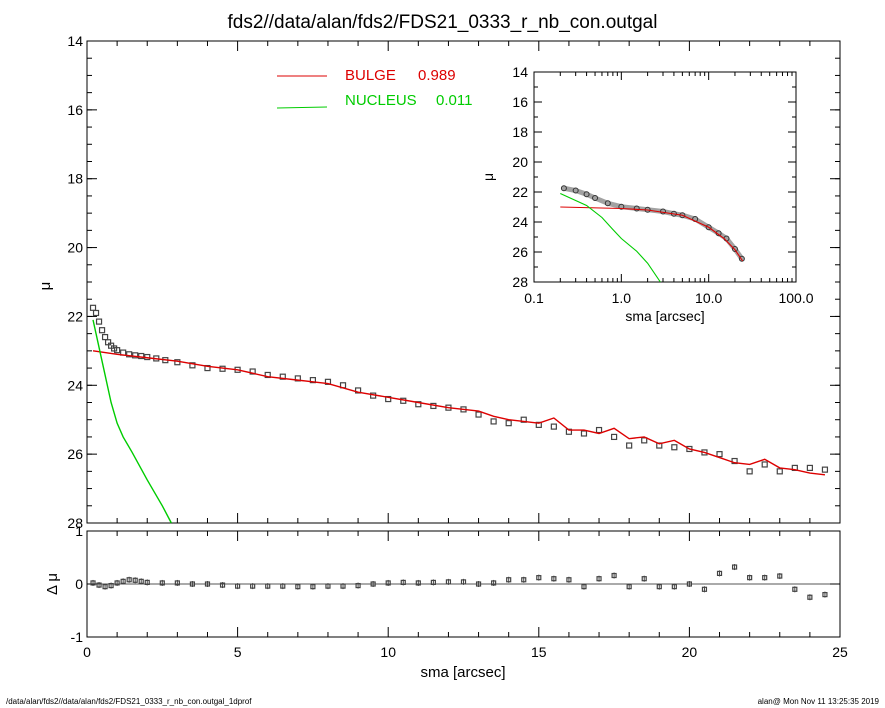  Describe the element at coordinates (370, 75) in the screenshot. I see `legend-name: BULGE` at that location.